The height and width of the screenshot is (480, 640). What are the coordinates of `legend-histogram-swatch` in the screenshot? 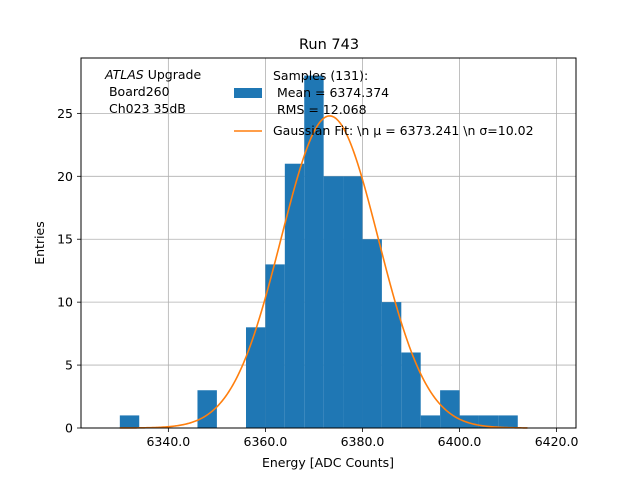 It's located at (248, 93).